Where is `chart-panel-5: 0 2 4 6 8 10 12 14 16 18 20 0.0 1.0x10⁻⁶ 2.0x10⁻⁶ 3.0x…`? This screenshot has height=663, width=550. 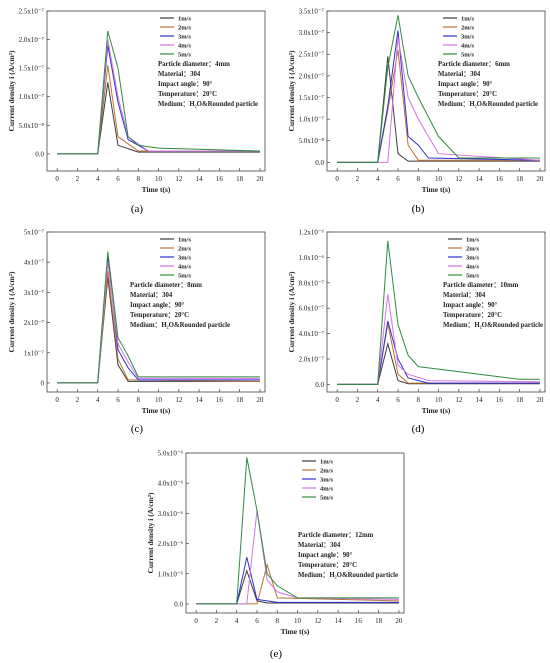 chart-panel-5: 0 2 4 6 8 10 12 14 16 18 20 0.0 1.0x10⁻⁶ 2.0x10⁻⁶ 3.0x… is located at coordinates (275, 555).